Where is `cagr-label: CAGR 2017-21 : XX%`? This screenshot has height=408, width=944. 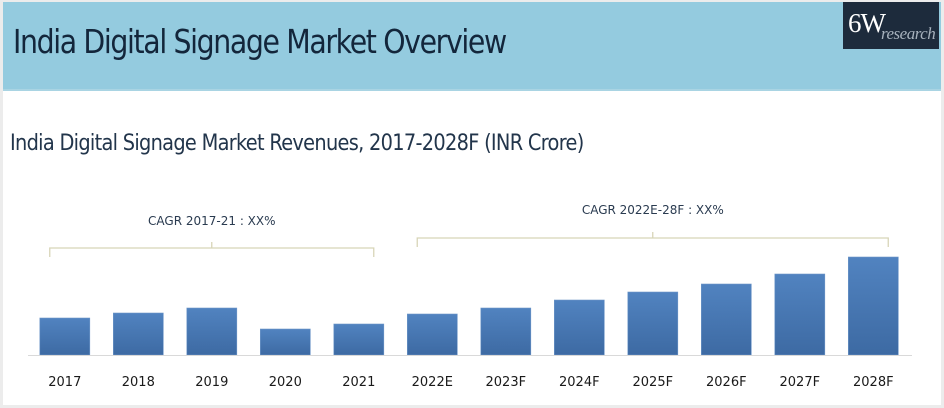 cagr-label: CAGR 2017-21 : XX% is located at coordinates (211, 221).